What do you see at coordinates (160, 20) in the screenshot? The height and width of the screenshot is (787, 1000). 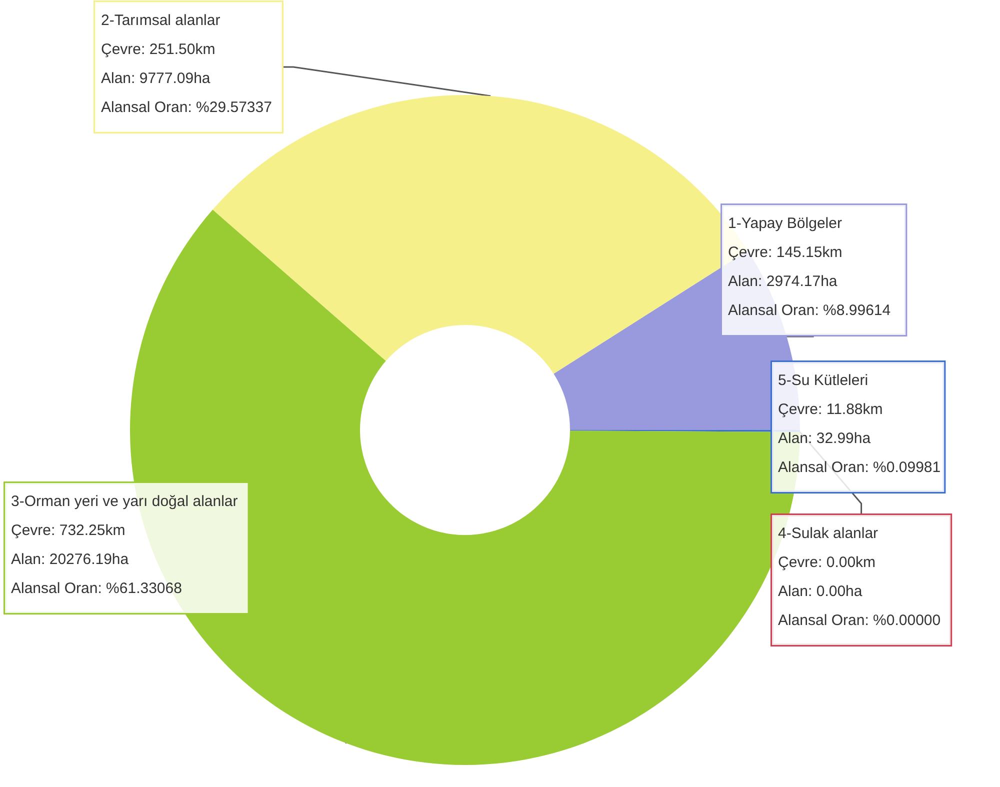 I see `slice-label: 2-Tarımsal alanlar` at bounding box center [160, 20].